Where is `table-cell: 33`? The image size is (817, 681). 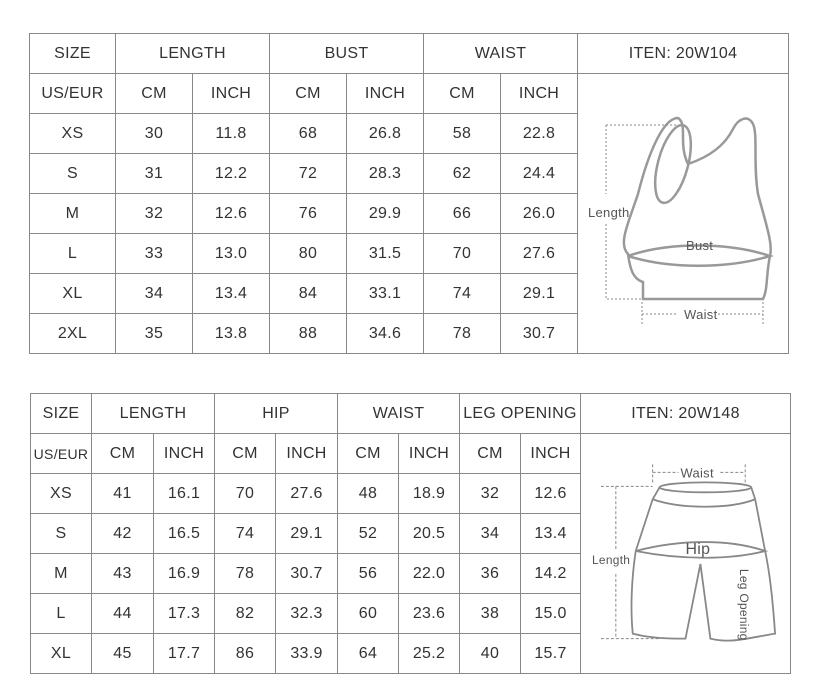
table-cell: 33 is located at coordinates (154, 254).